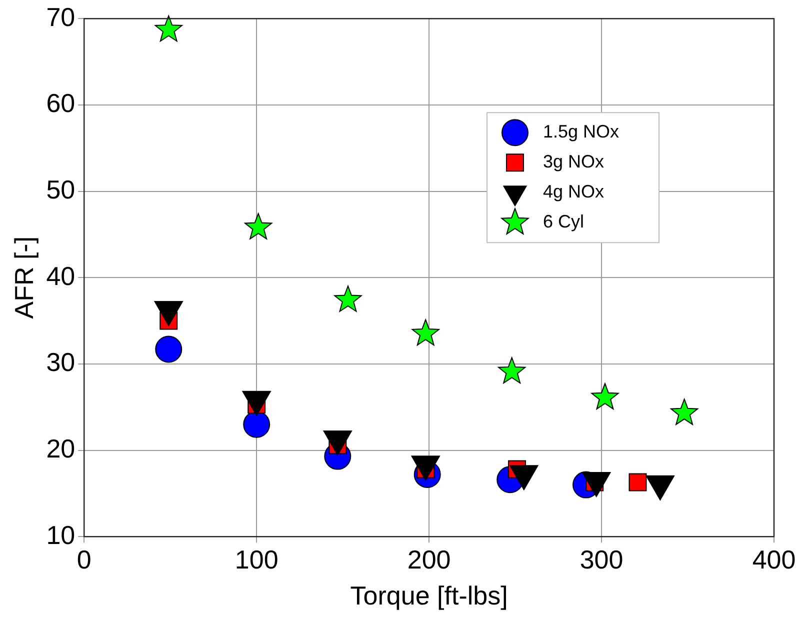 This screenshot has height=619, width=804. What do you see at coordinates (61, 275) in the screenshot?
I see `y-tick-label: 40` at bounding box center [61, 275].